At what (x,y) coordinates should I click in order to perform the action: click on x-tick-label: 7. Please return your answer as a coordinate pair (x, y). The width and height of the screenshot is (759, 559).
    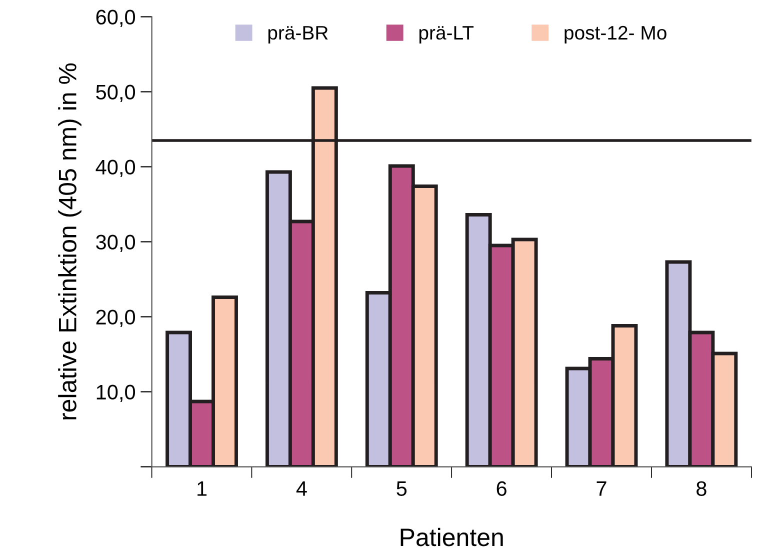
    Looking at the image, I should click on (601, 488).